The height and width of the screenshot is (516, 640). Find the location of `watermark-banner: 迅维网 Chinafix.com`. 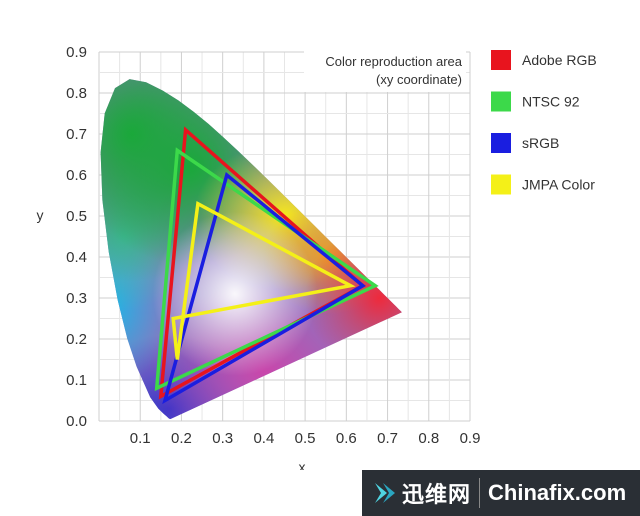

watermark-banner: 迅维网 Chinafix.com is located at coordinates (501, 493).